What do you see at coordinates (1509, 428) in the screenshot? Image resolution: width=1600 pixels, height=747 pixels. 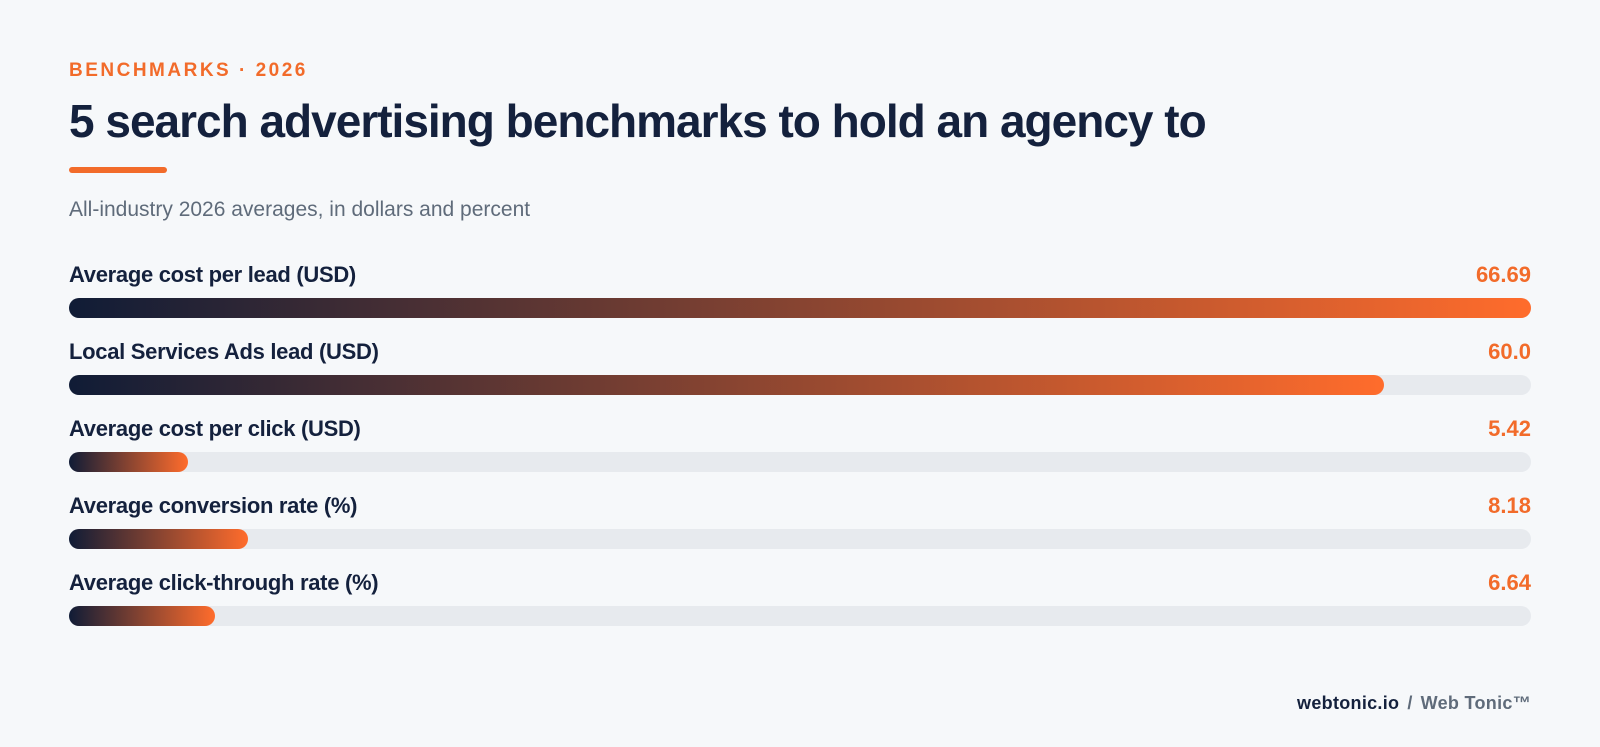 I see `bar-value-label: 5.42` at bounding box center [1509, 428].